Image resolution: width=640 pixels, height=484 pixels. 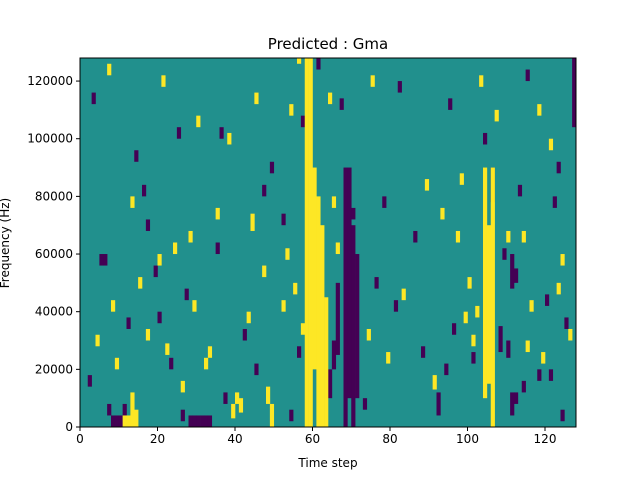 I want to click on y-tick-label: 40000, so click(x=54, y=312).